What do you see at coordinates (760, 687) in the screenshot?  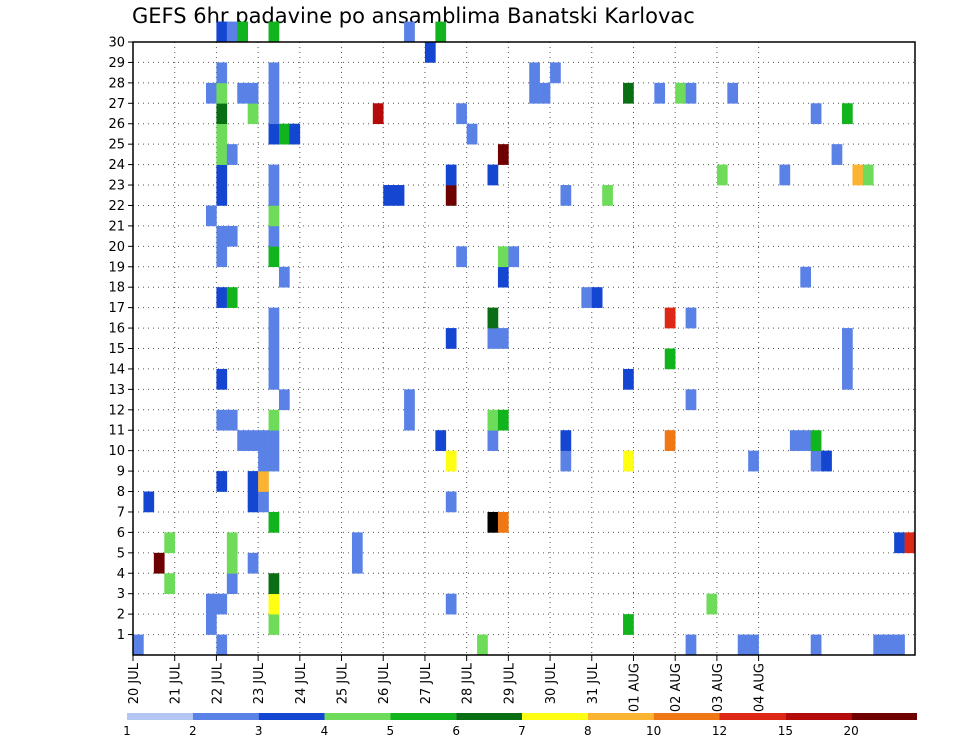 I see `x-tick-label: 04 AUG` at bounding box center [760, 687].